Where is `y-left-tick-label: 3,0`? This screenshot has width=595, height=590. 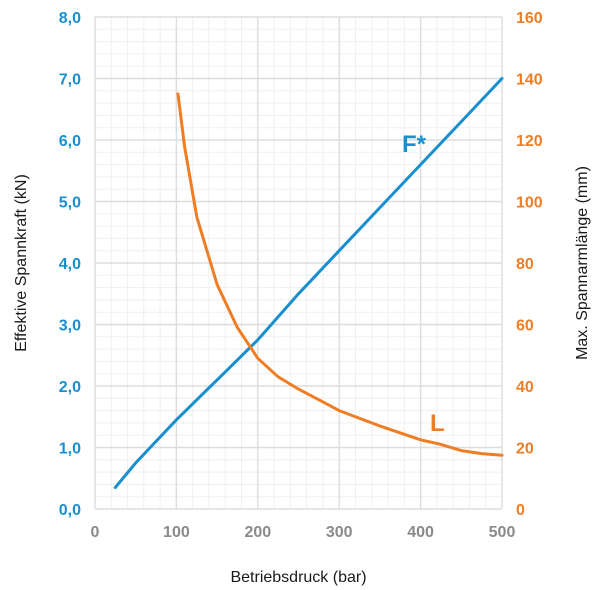
y-left-tick-label: 3,0 is located at coordinates (70, 326).